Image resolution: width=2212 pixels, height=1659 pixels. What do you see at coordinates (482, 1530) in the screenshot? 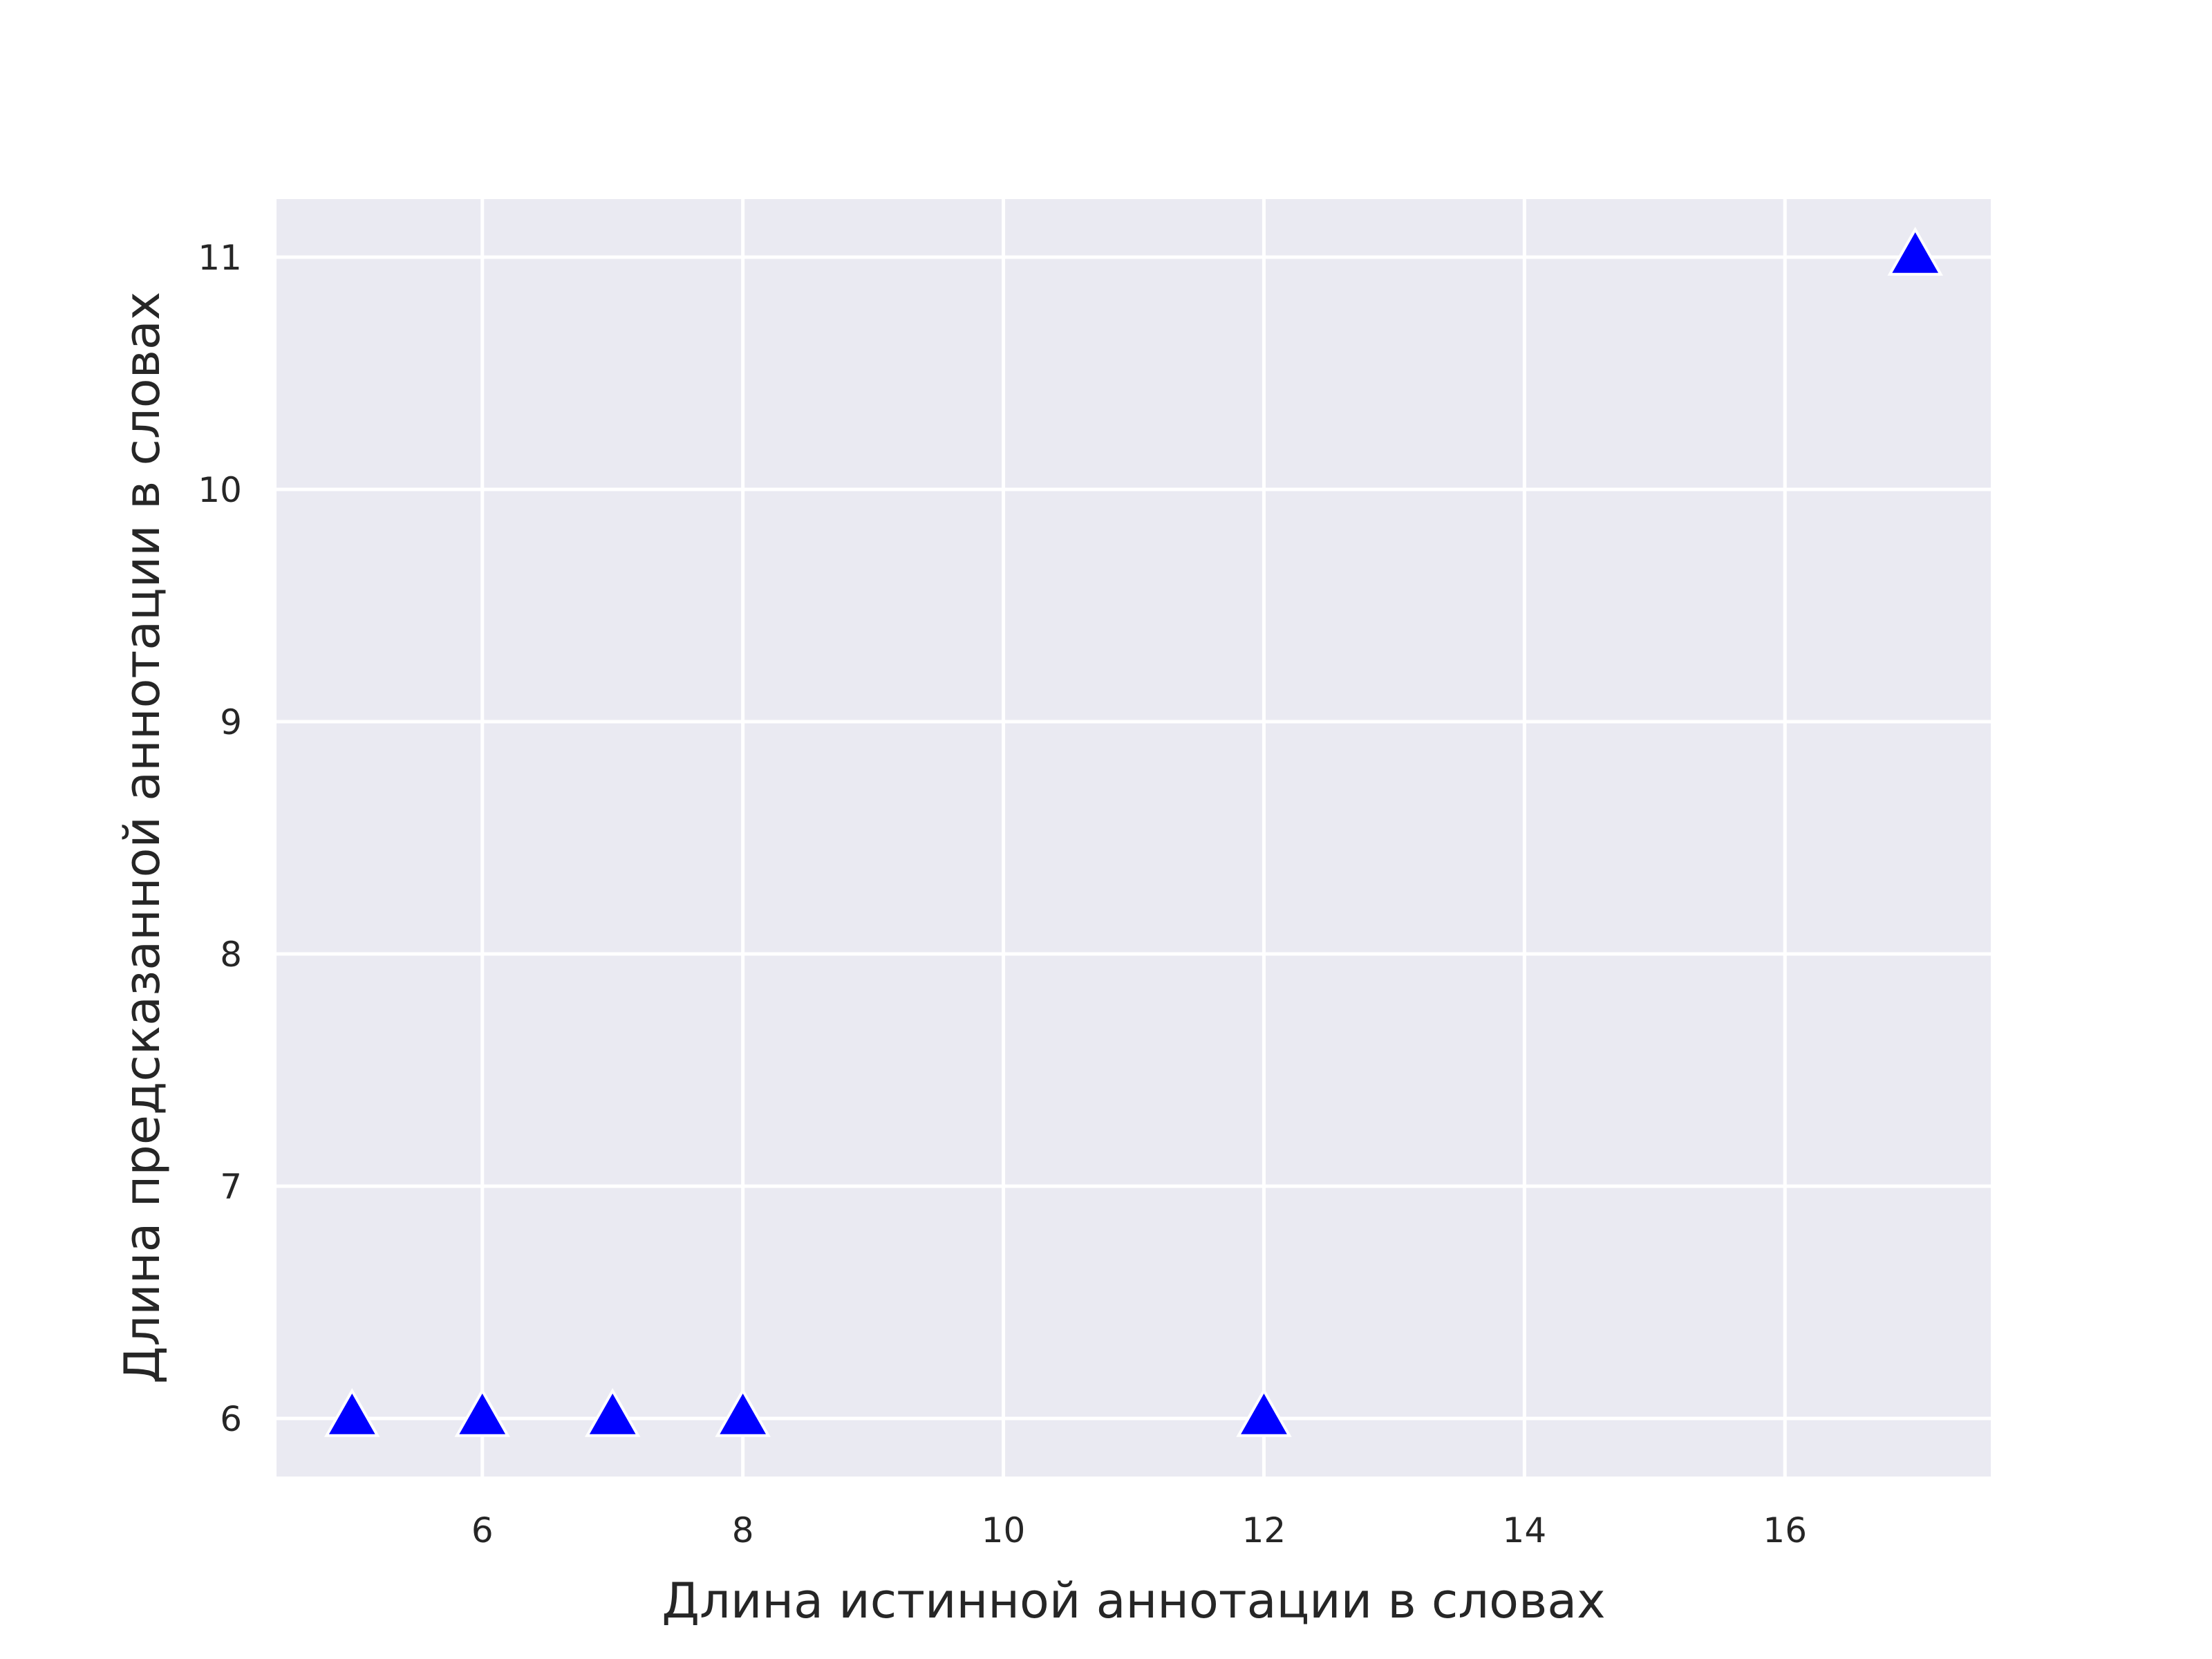
I see `x-tick-label-0: 6` at bounding box center [482, 1530].